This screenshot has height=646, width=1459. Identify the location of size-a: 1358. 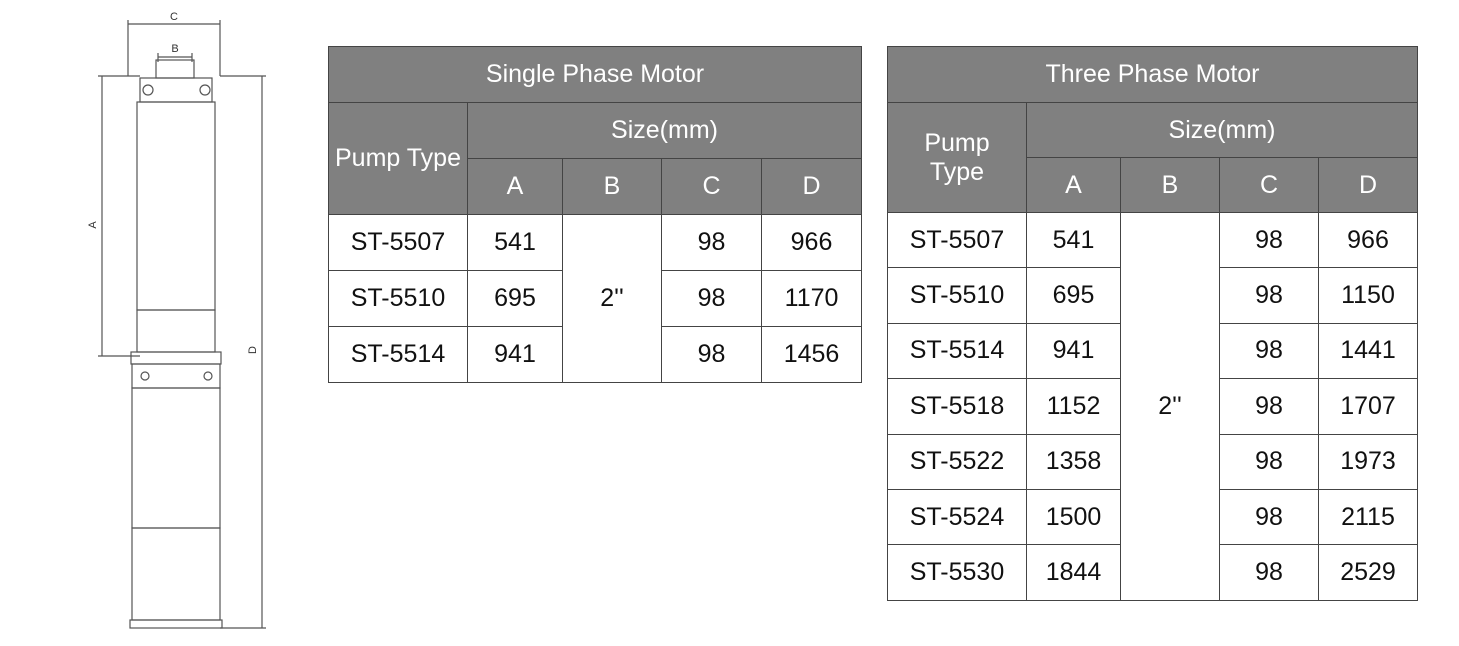
(1073, 461).